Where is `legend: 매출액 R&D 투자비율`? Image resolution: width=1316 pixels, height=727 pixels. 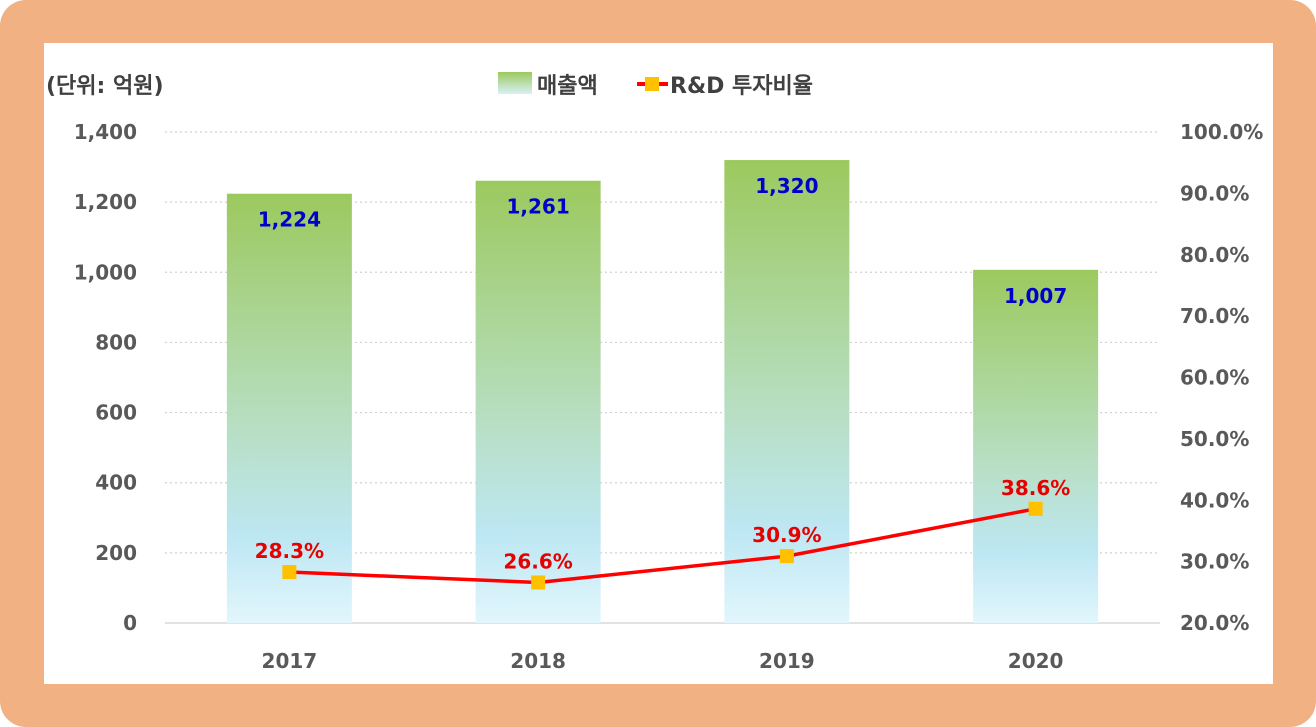
legend: 매출액 R&D 투자비율 is located at coordinates (655, 85).